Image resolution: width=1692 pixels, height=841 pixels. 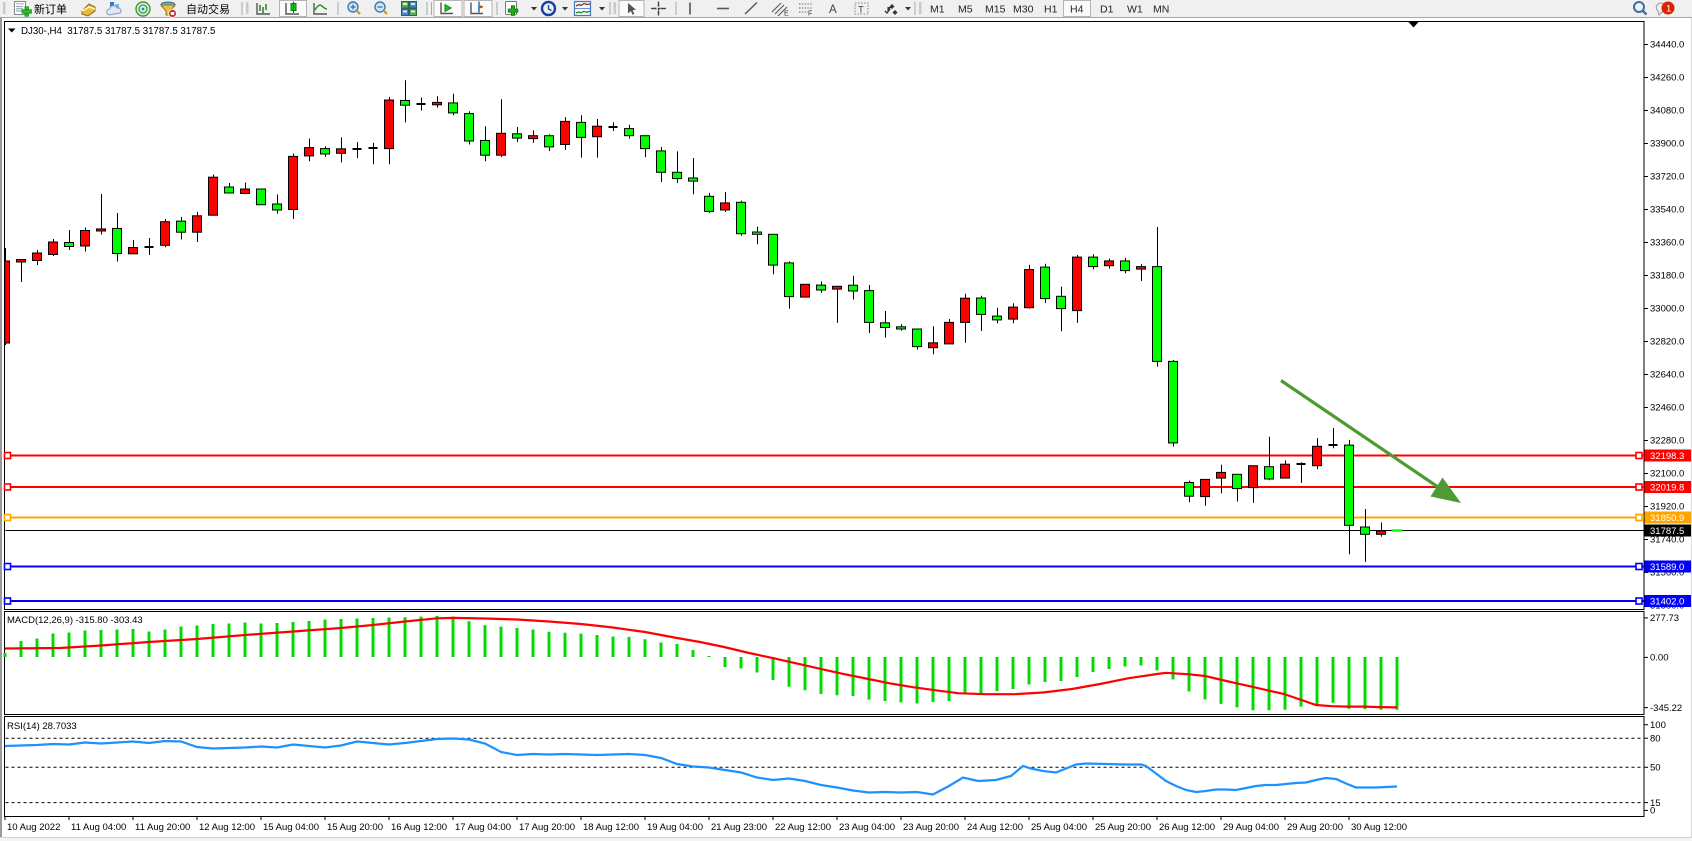 What do you see at coordinates (1667, 531) in the screenshot?
I see `svg-text: 31787.5` at bounding box center [1667, 531].